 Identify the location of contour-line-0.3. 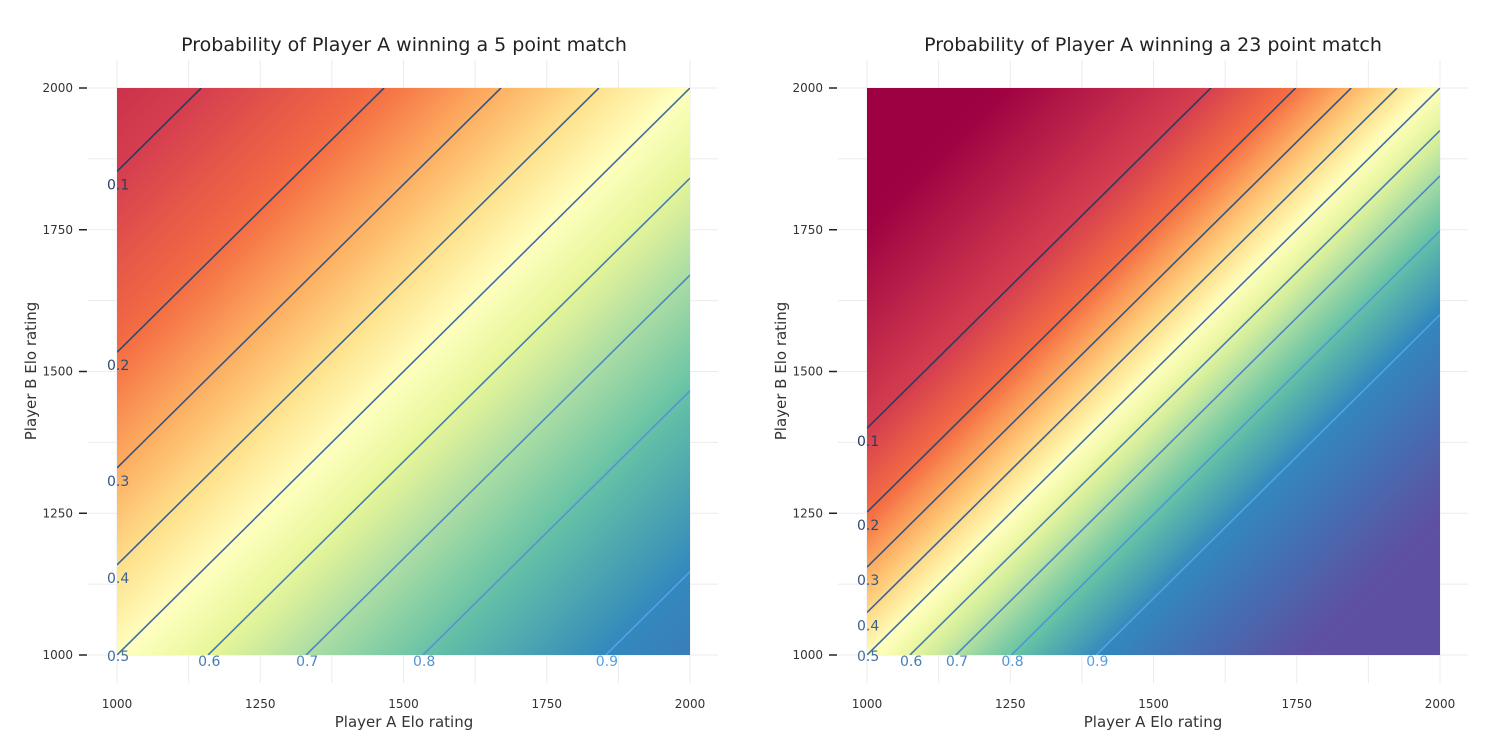
(309, 278).